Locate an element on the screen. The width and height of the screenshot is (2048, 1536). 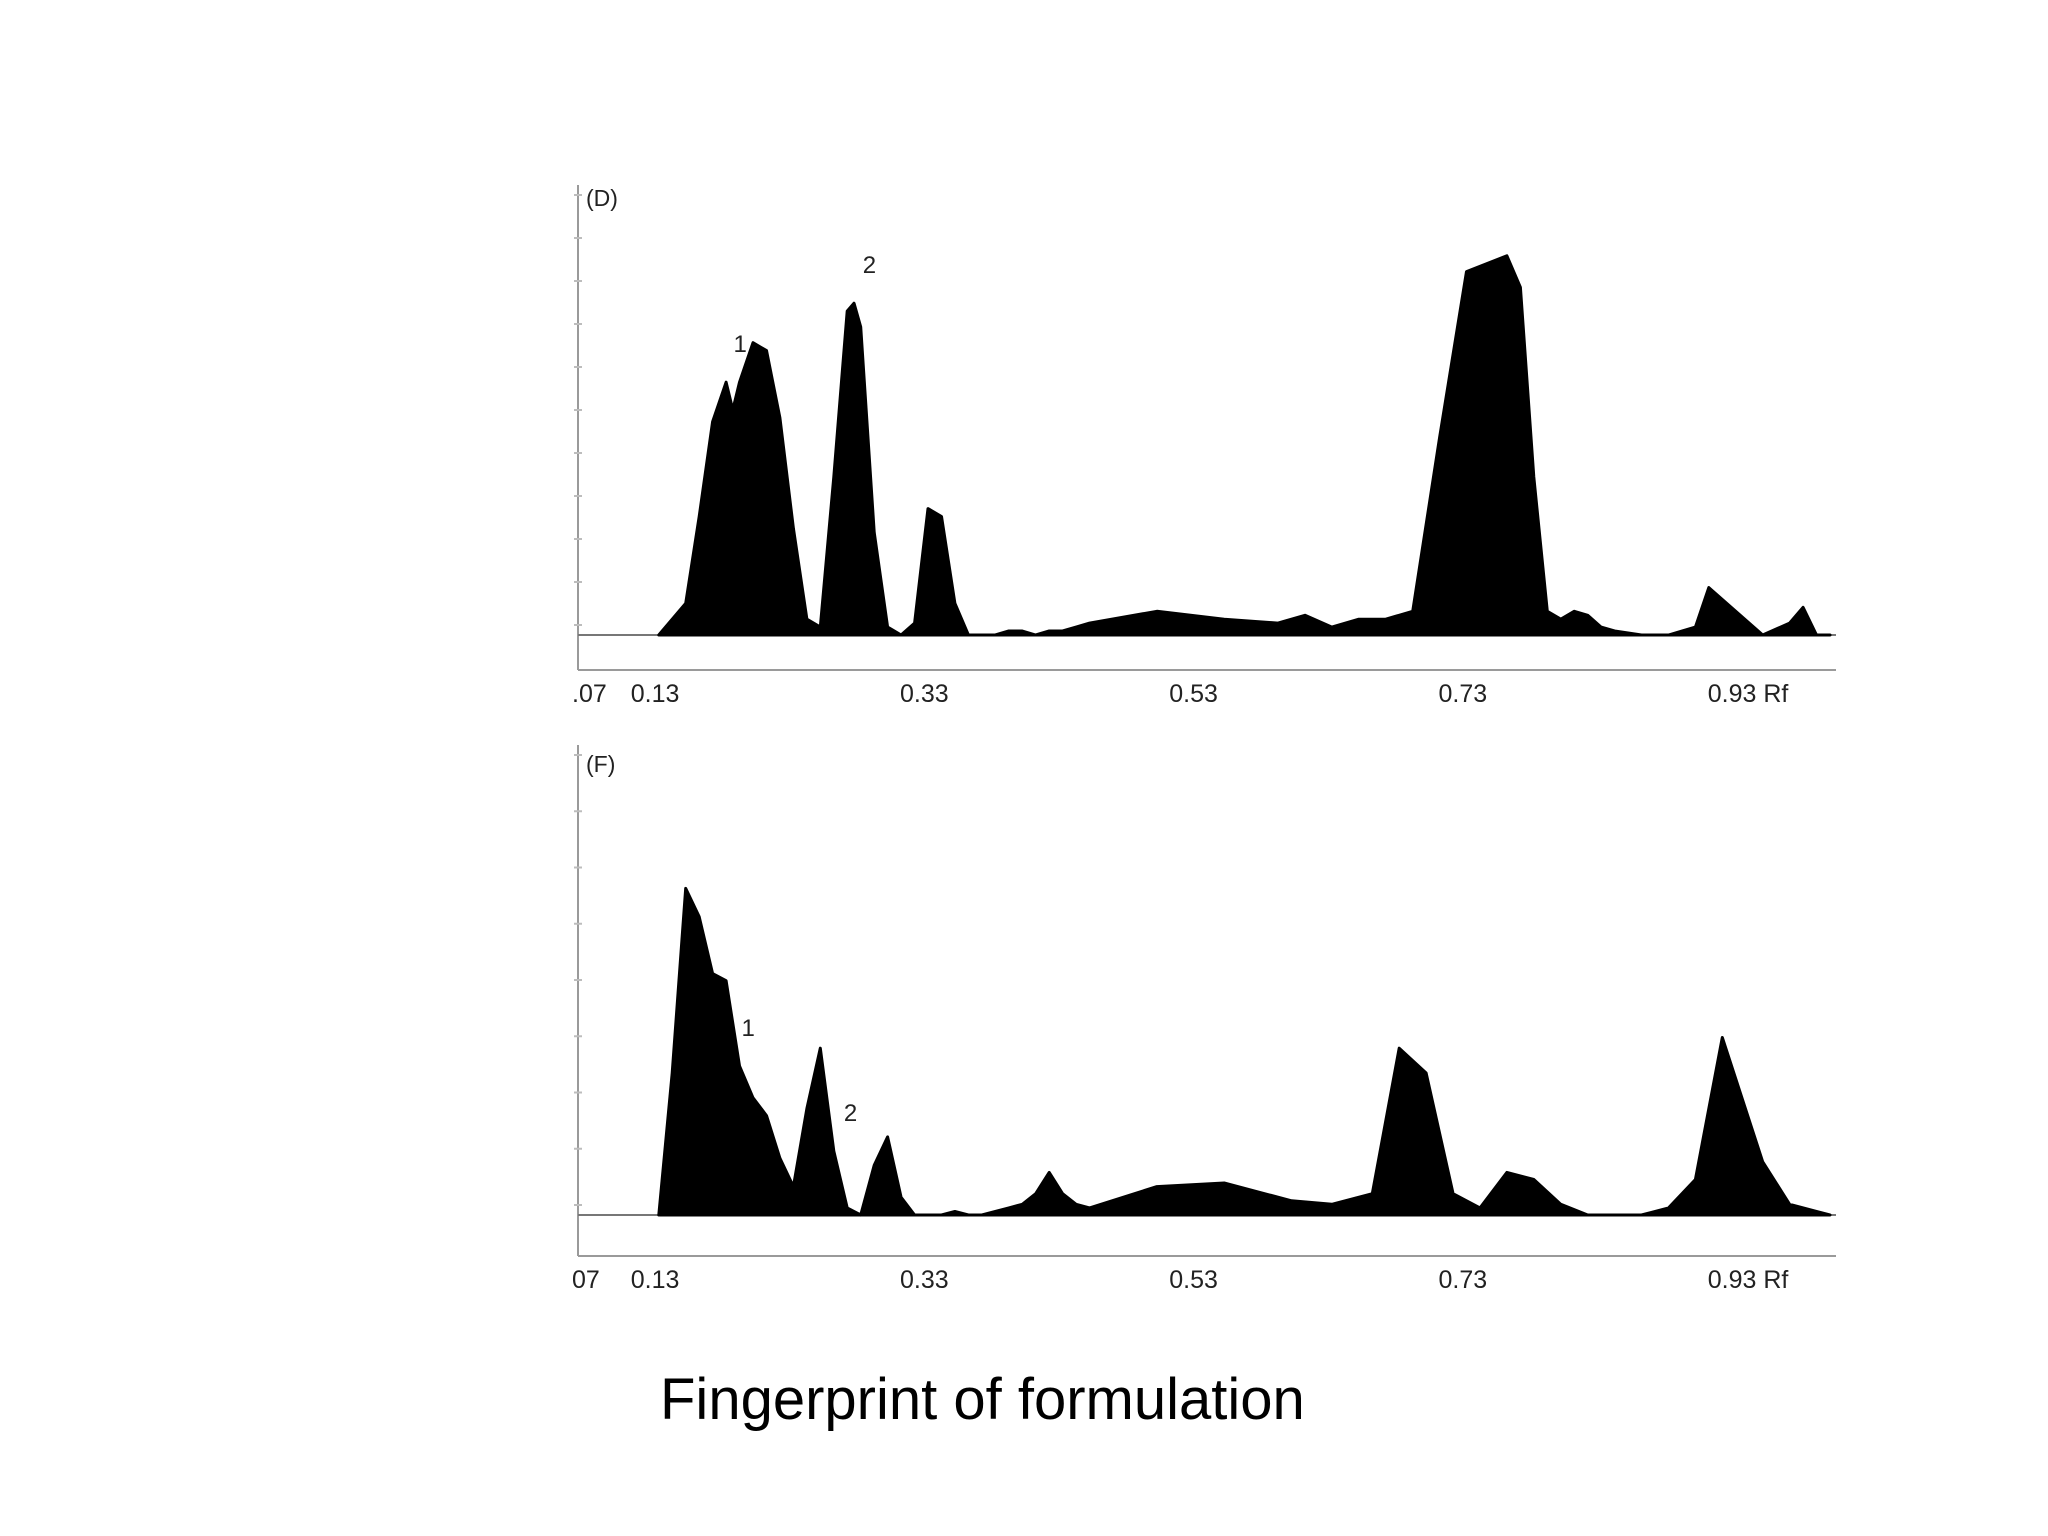
x-tick-label: .07 is located at coordinates (589, 694).